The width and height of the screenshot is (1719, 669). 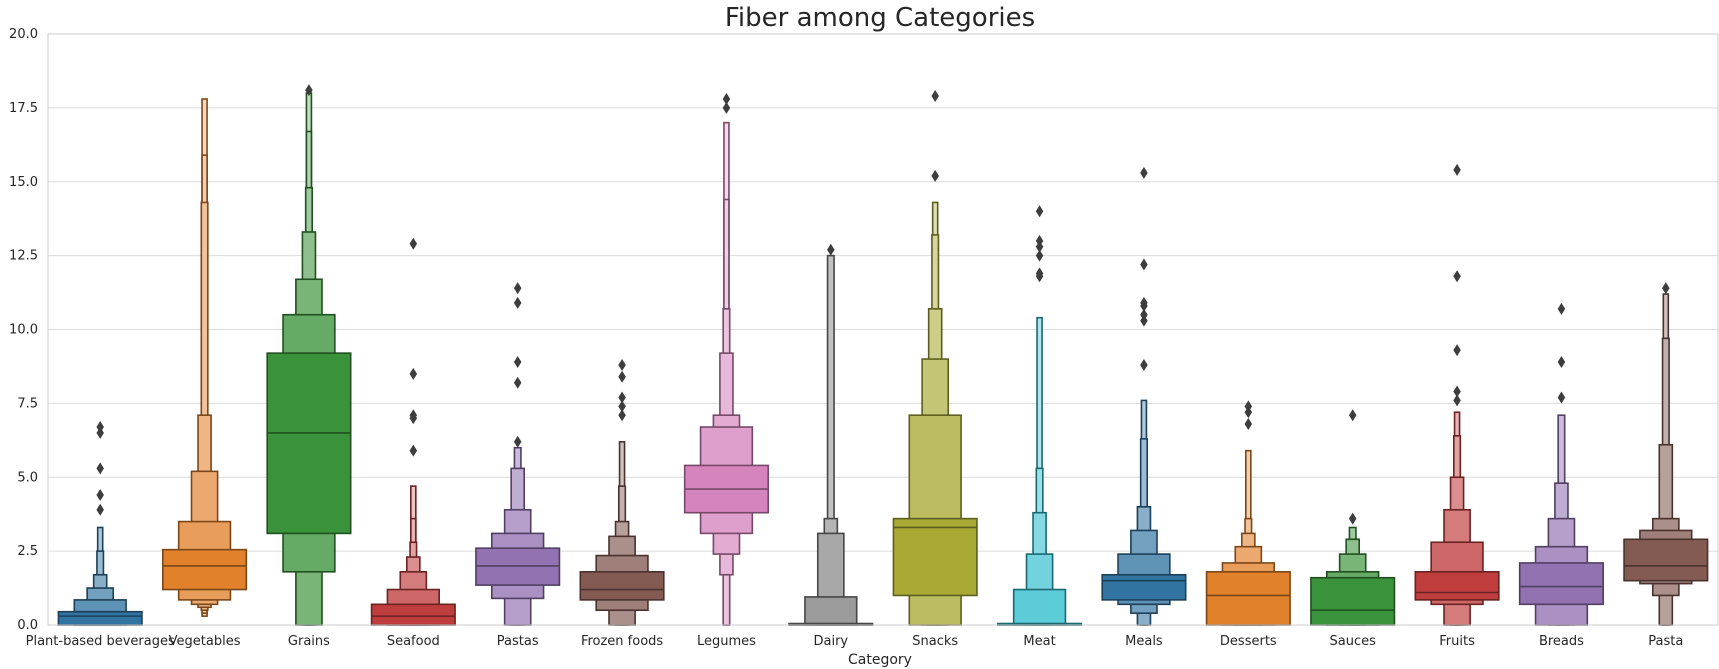 I want to click on y-tick-label: 5.0, so click(x=27, y=477).